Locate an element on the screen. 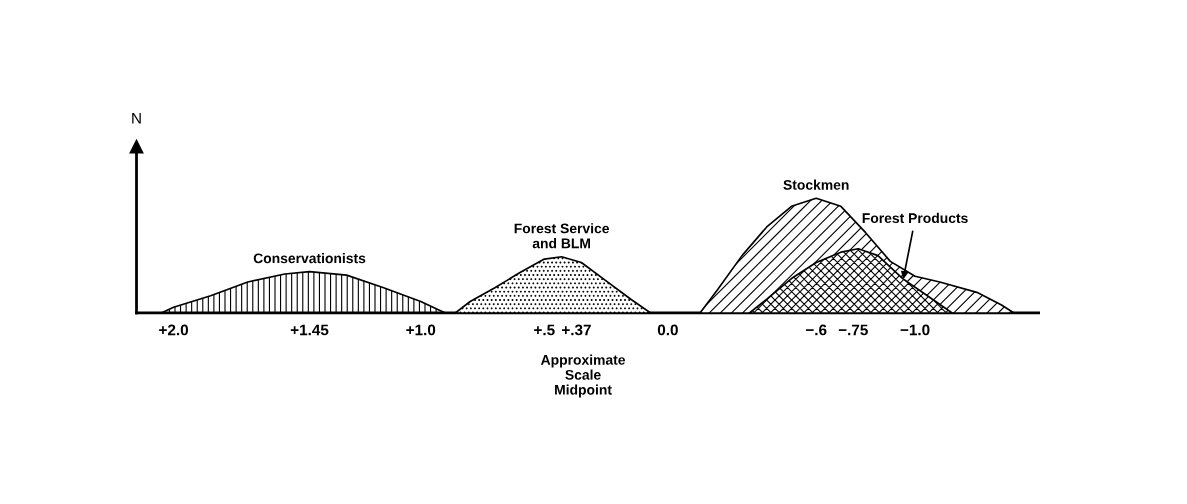 This screenshot has width=1187, height=504. x-tick-label: +2.0 is located at coordinates (174, 330).